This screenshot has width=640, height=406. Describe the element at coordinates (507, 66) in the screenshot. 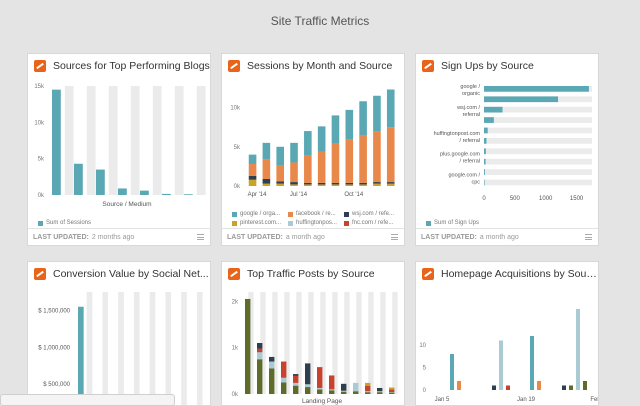

I see `card-header: Sign Ups by Source` at that location.